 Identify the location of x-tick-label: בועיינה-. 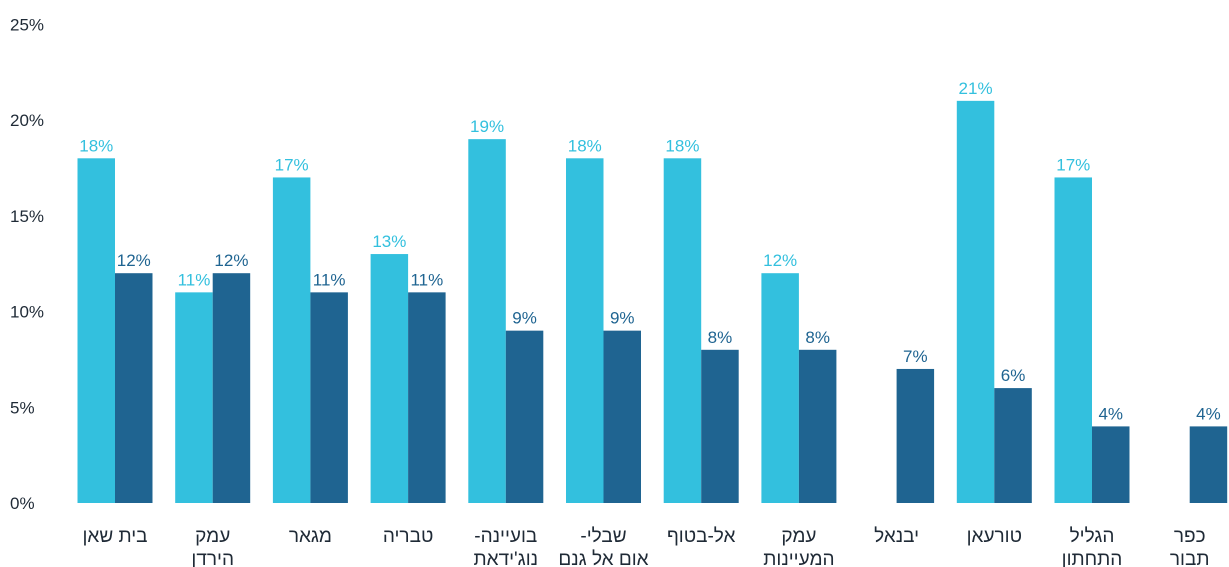
(505, 536).